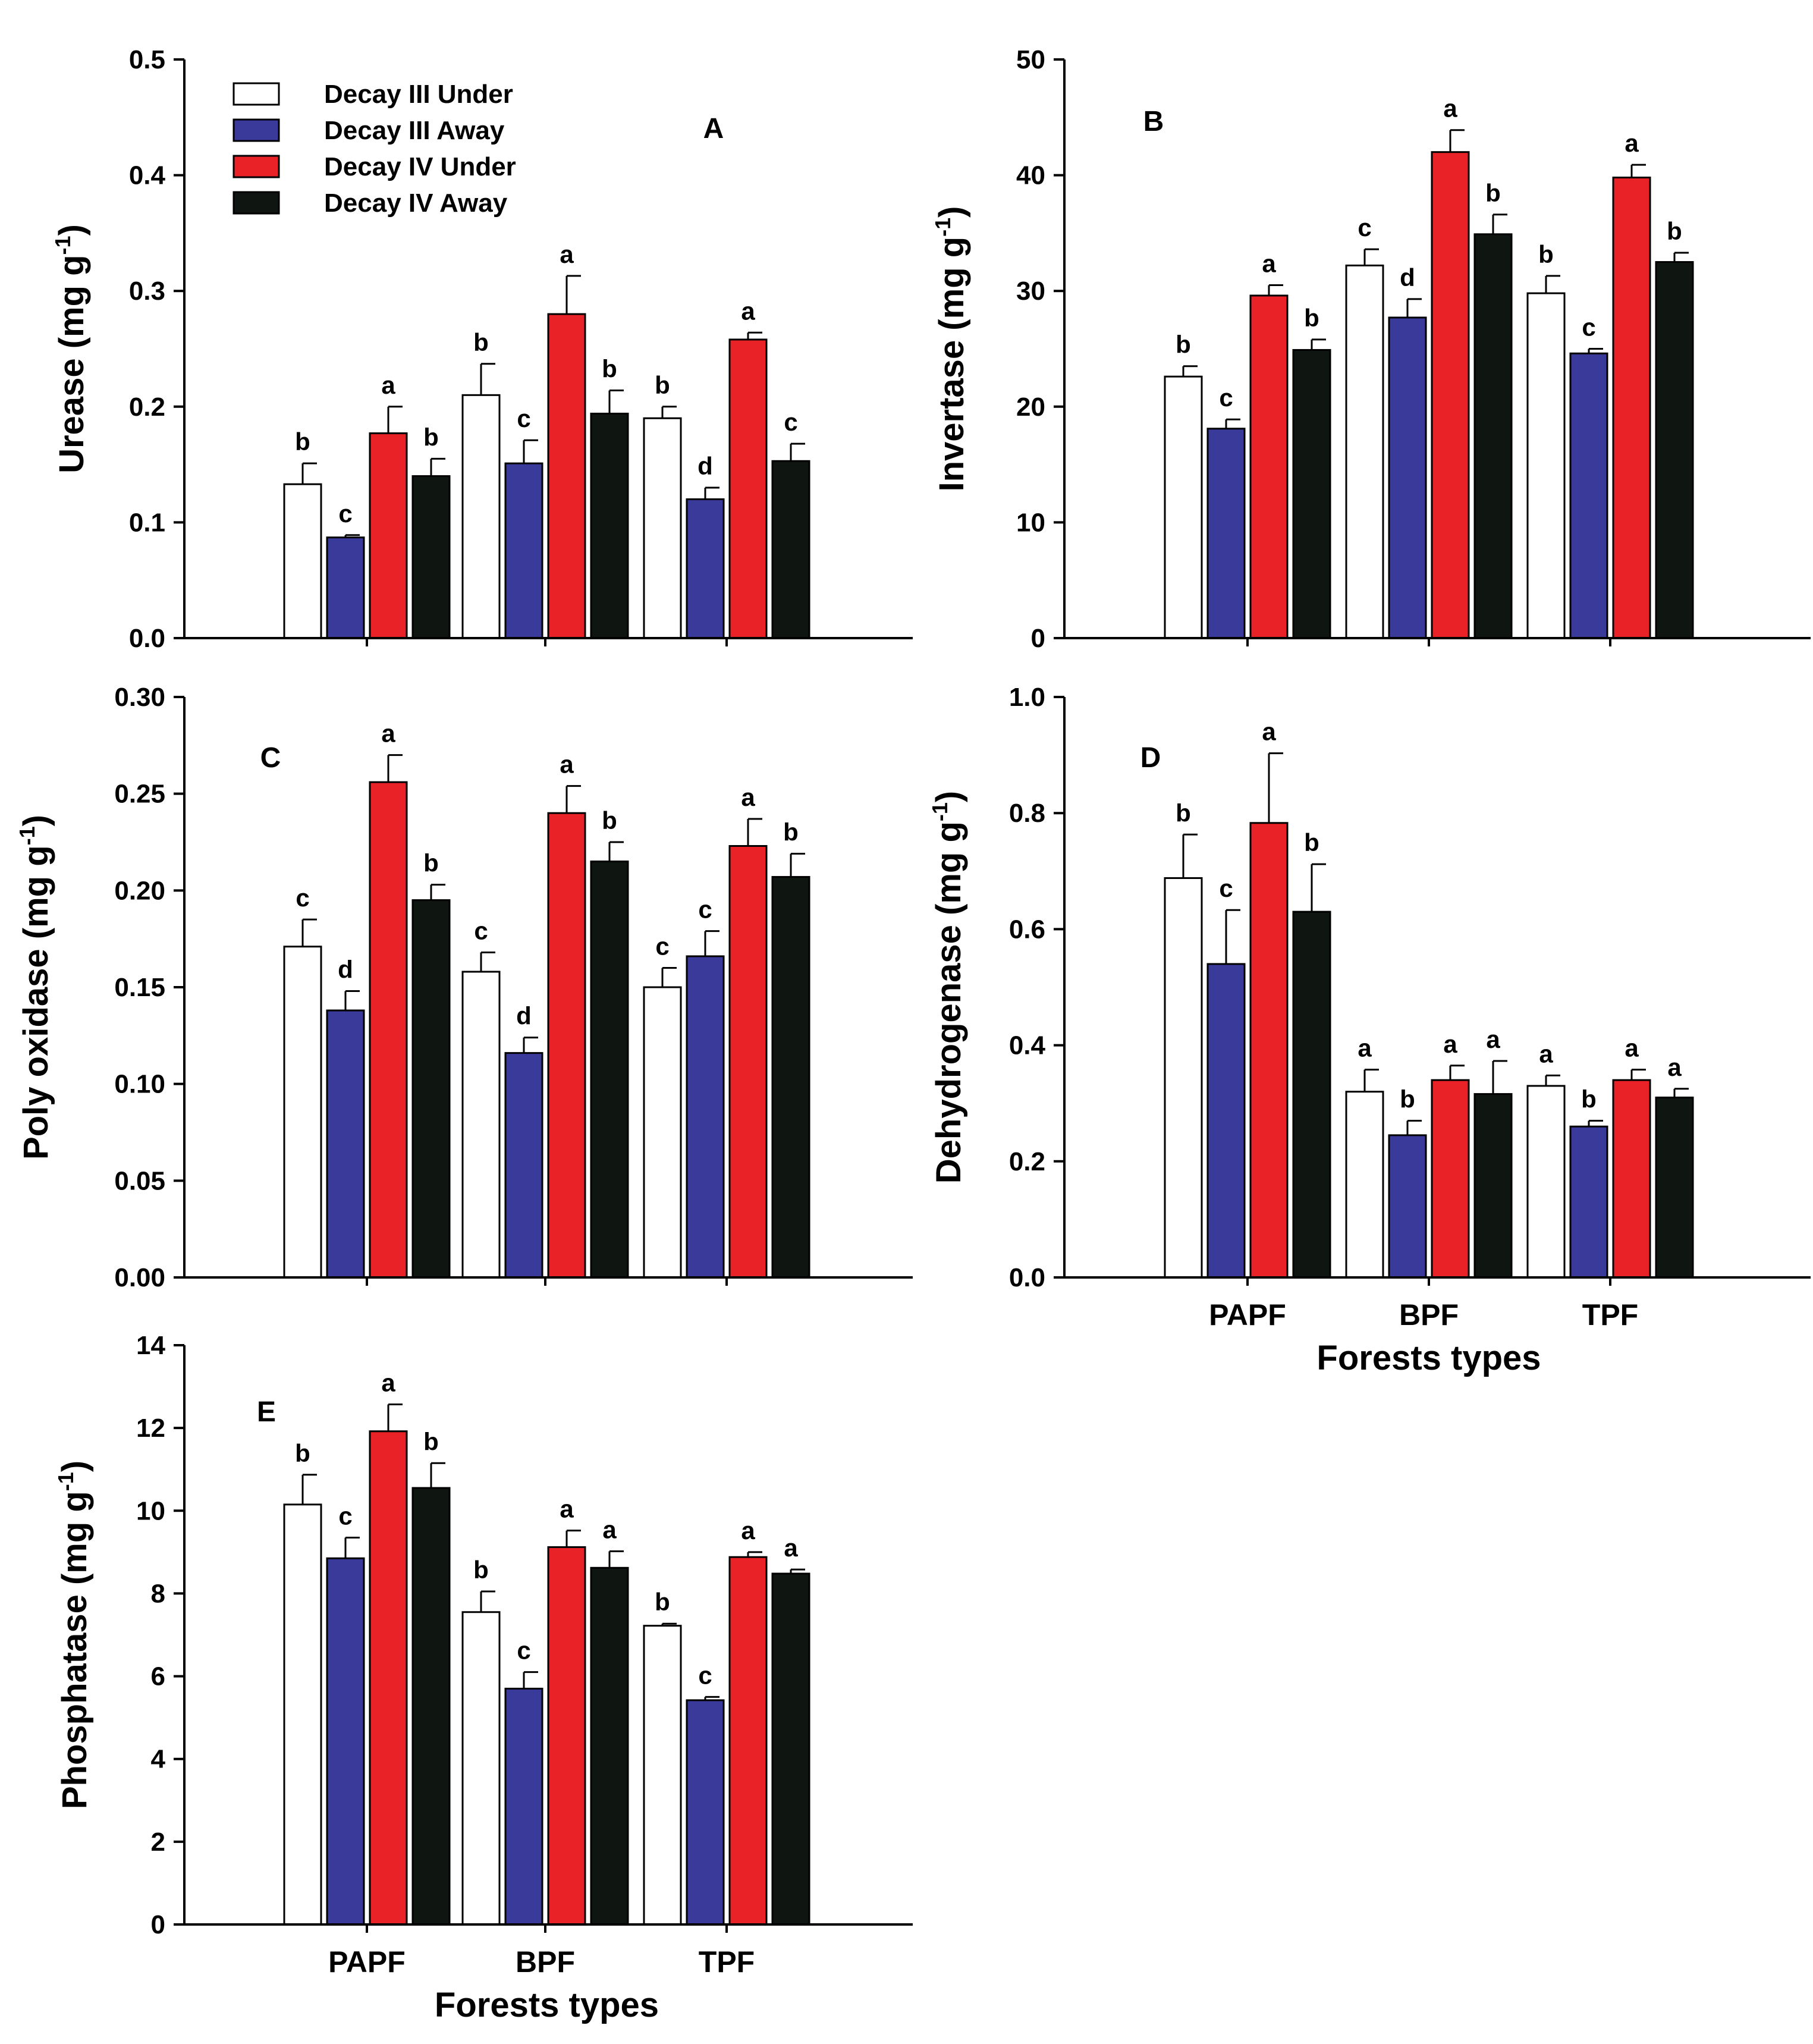  I want to click on category-label: BPF, so click(545, 1962).